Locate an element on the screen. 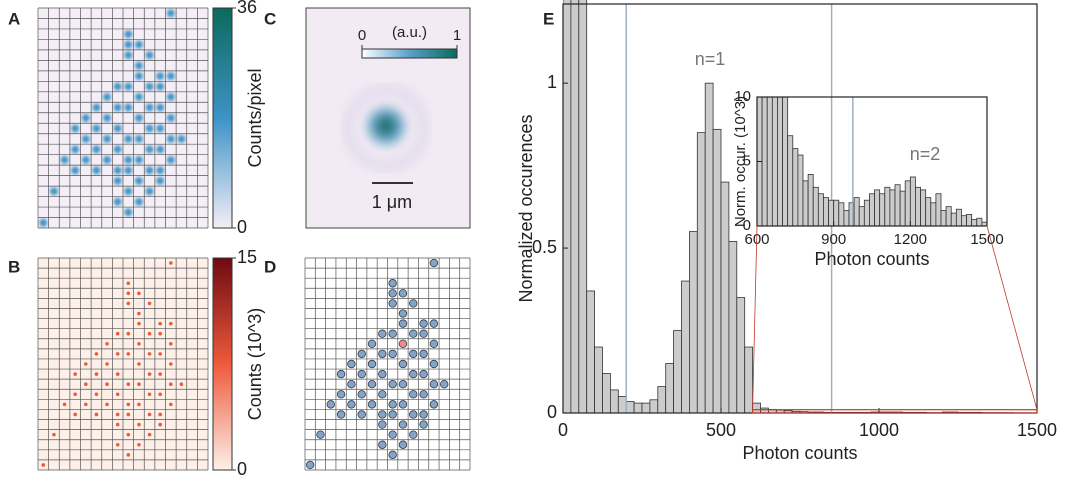 Image resolution: width=1069 pixels, height=483 pixels. x-tick-label: 0 is located at coordinates (563, 430).